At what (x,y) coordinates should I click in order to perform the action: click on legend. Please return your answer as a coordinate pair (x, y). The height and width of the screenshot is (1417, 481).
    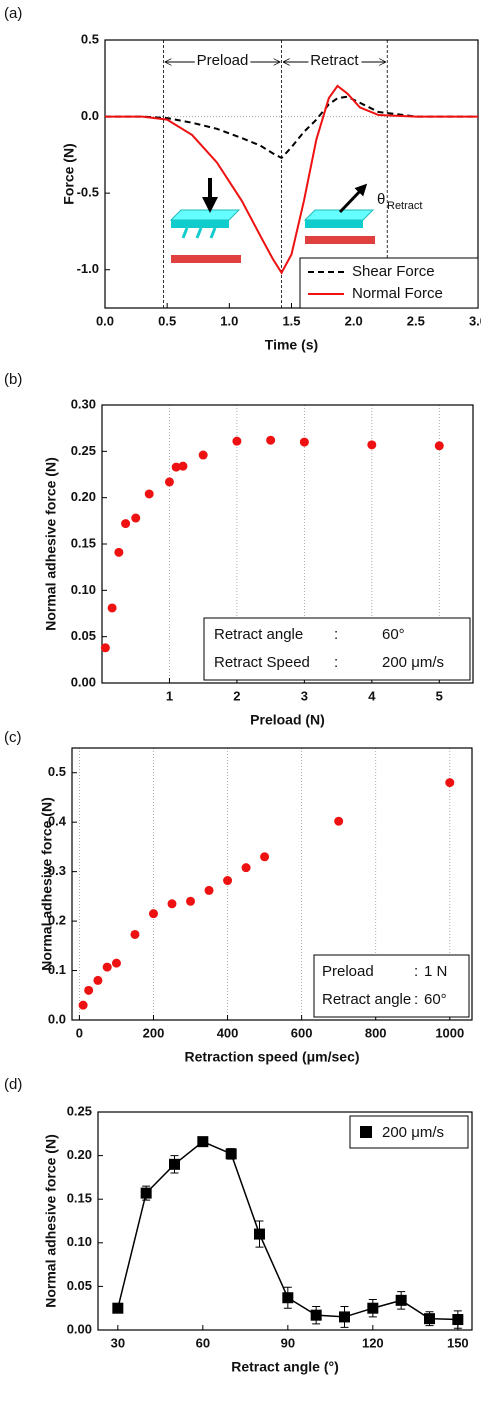
    Looking at the image, I should click on (389, 283).